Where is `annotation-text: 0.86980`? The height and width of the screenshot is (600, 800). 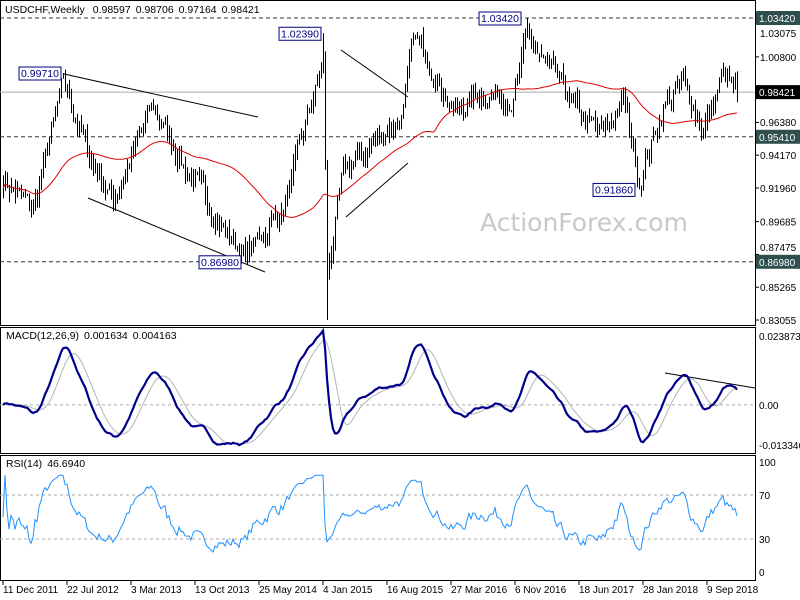
annotation-text: 0.86980 is located at coordinates (220, 263).